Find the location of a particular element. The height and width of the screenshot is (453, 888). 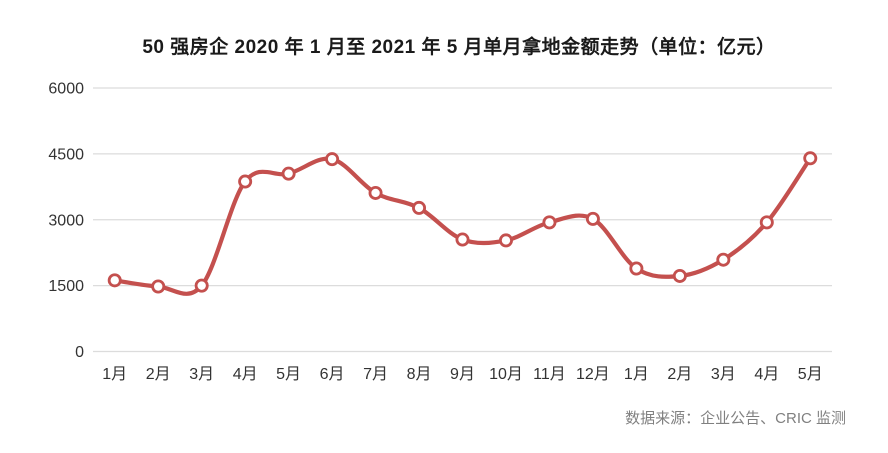

y-axis-tick-label: 6000 is located at coordinates (66, 89).